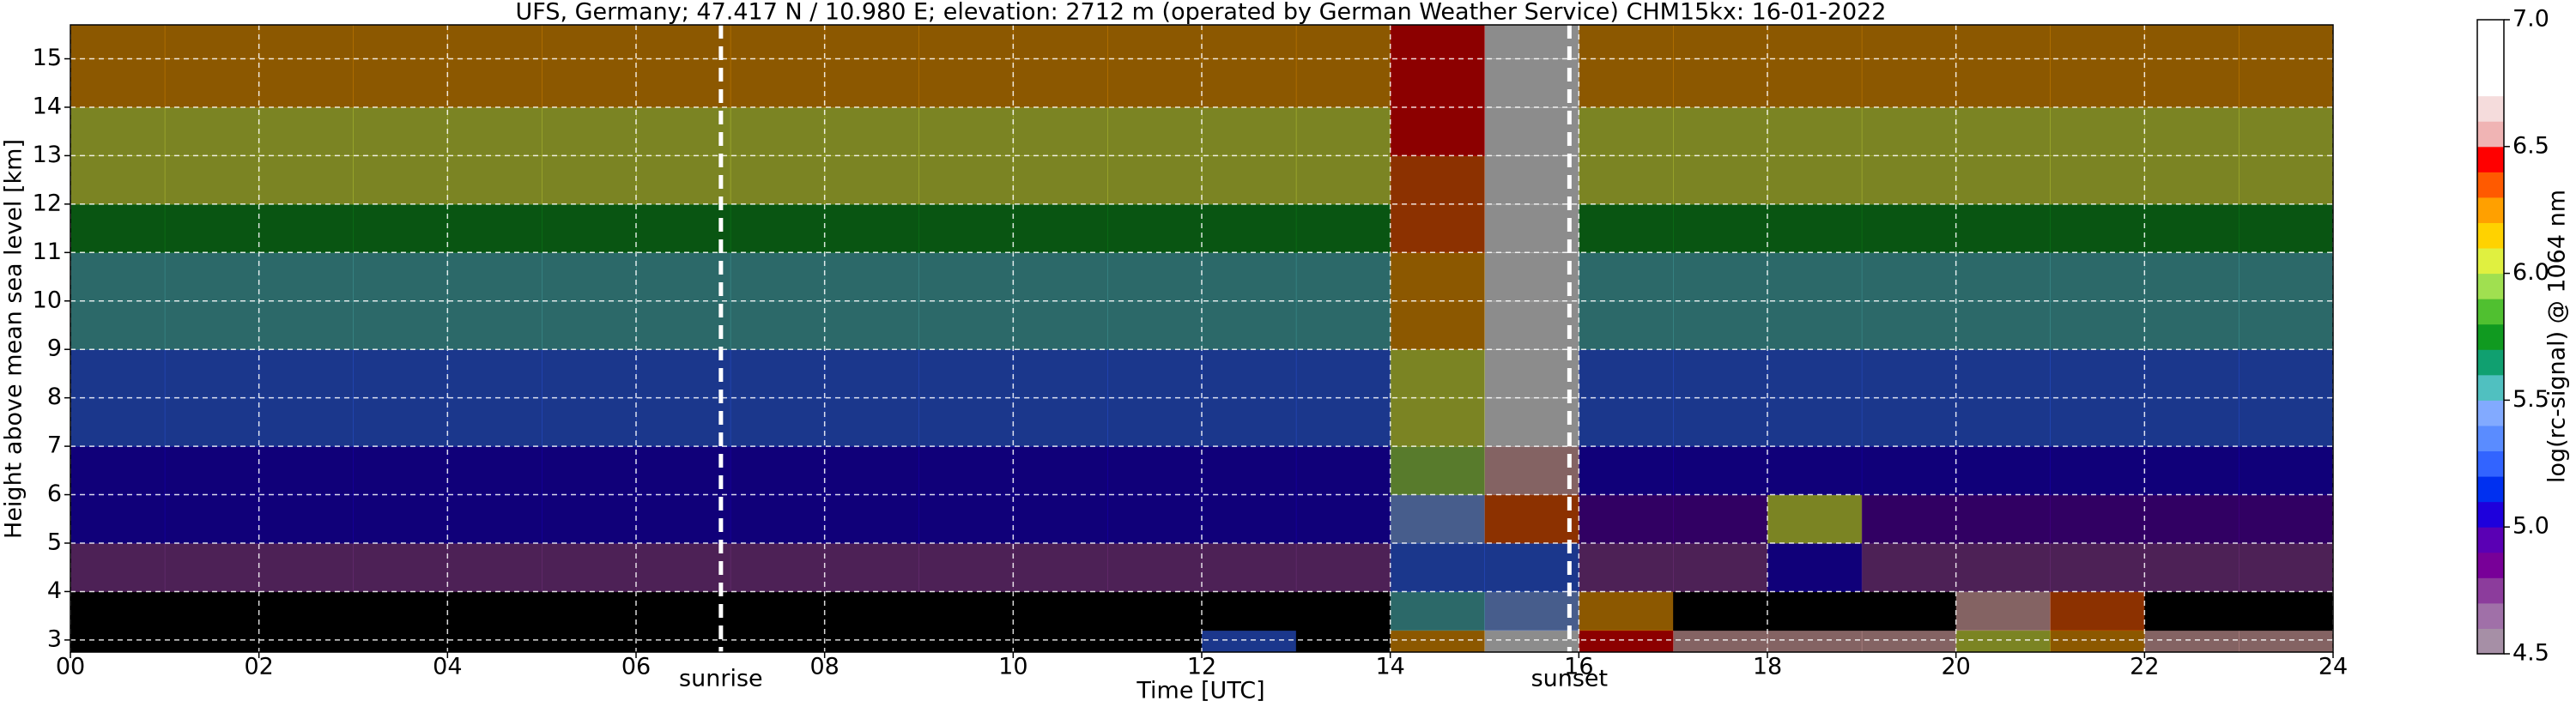  Describe the element at coordinates (47, 300) in the screenshot. I see `y-tick-label: 10` at that location.